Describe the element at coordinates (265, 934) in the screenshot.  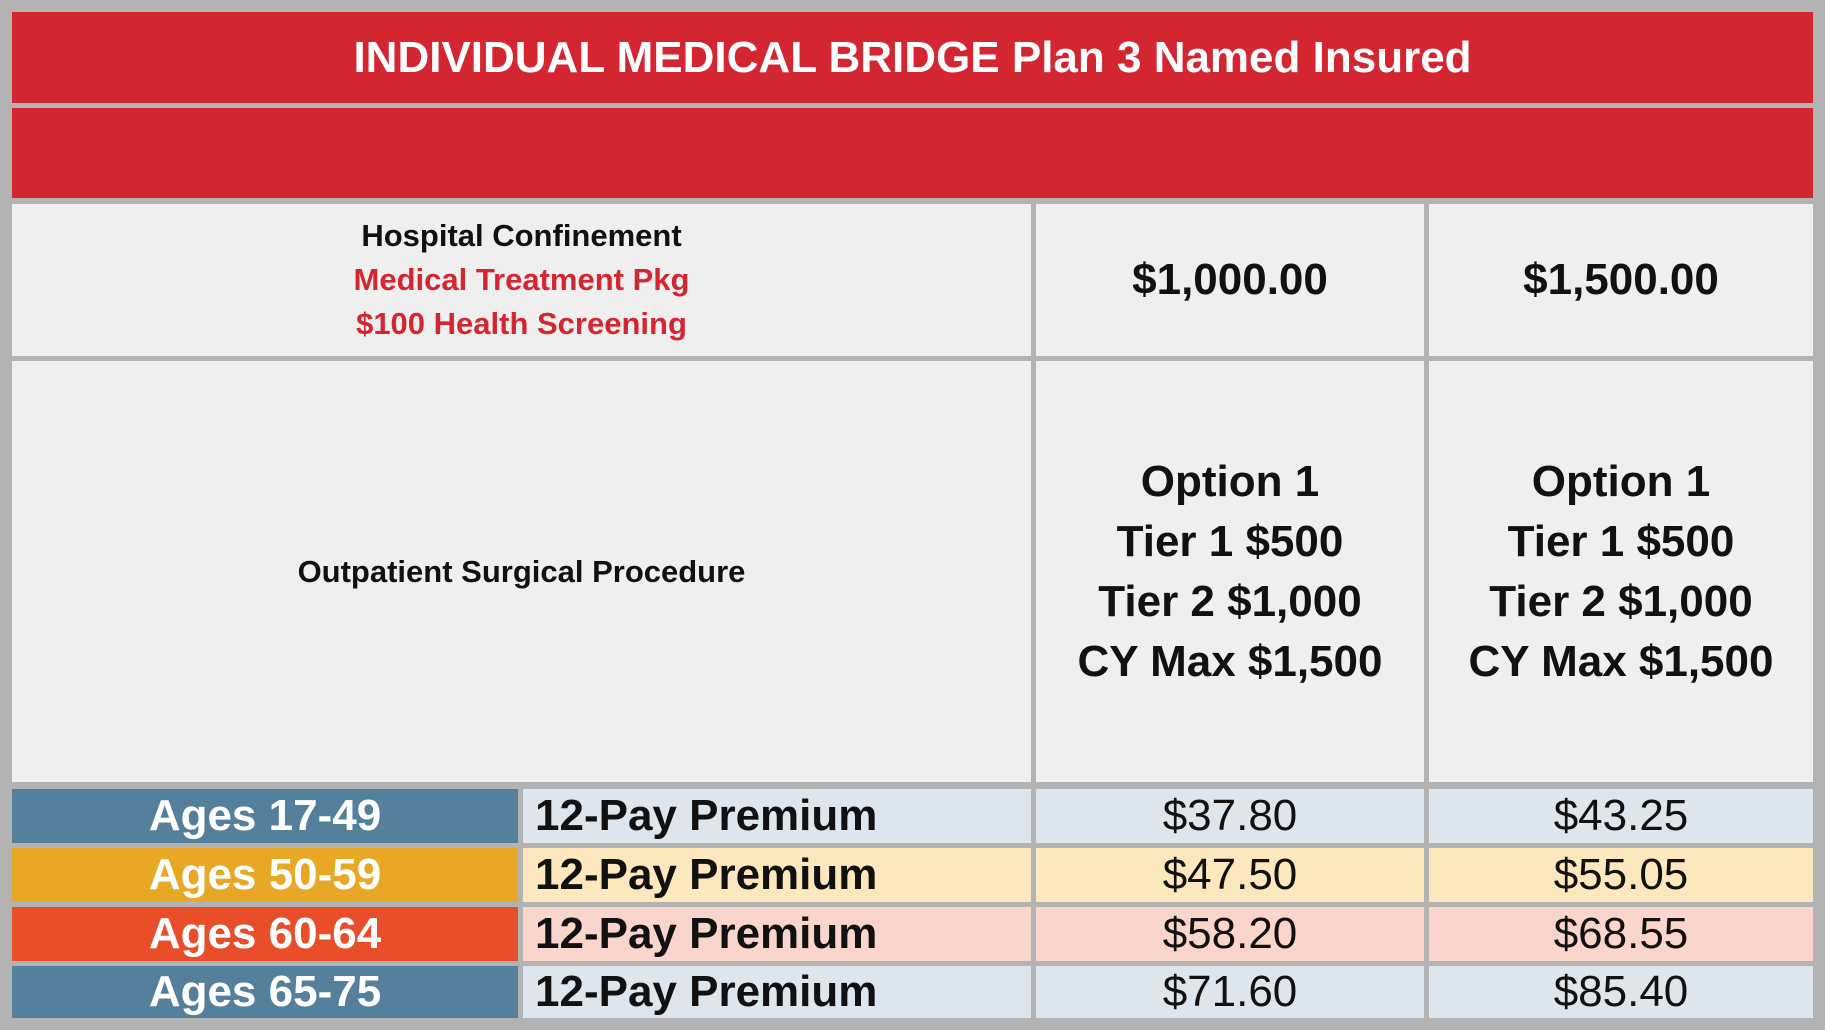
I see `age-band: Ages 60-64` at that location.